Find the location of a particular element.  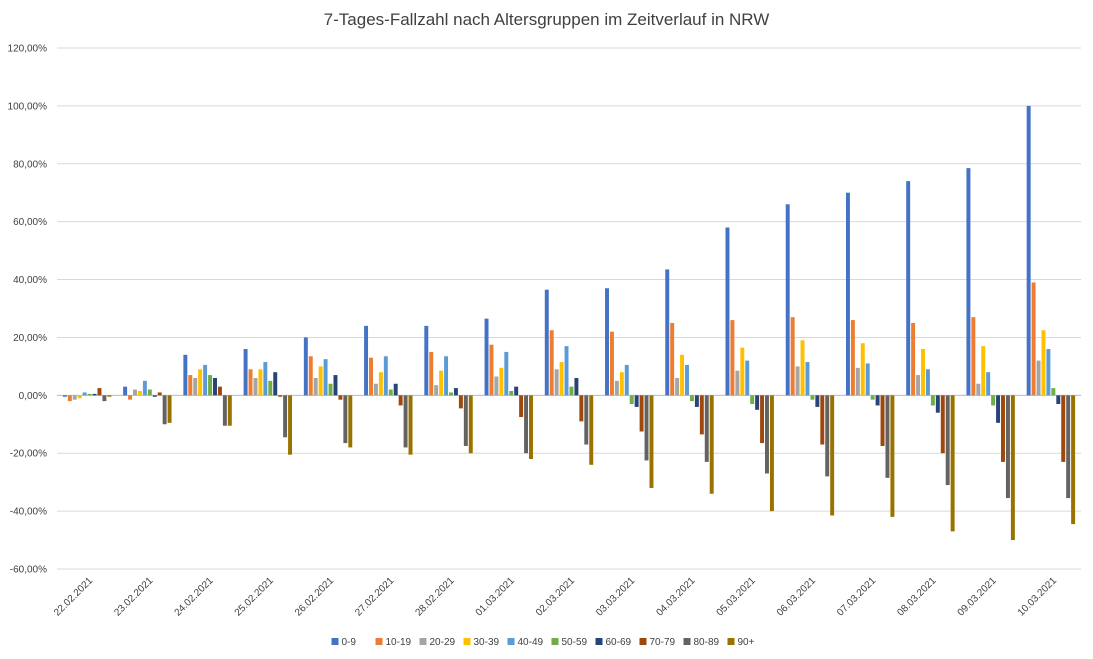

bar-20-29-09.03.2021 is located at coordinates (978, 389).